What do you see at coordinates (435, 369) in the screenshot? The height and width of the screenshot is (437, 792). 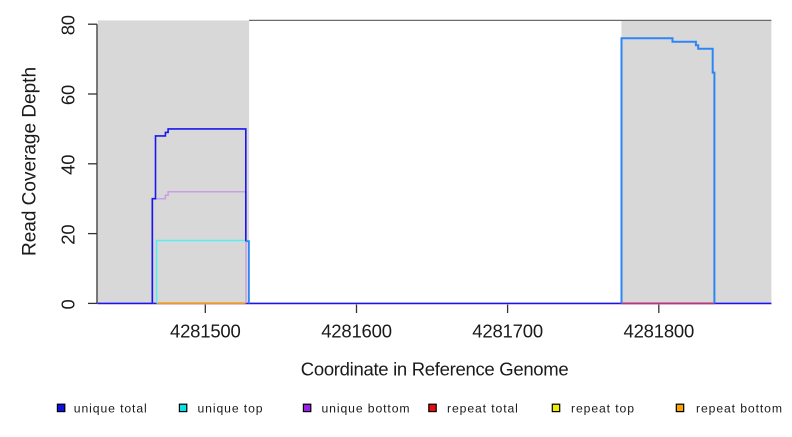 I see `svg-text: Coordinate in Reference Genome` at bounding box center [435, 369].